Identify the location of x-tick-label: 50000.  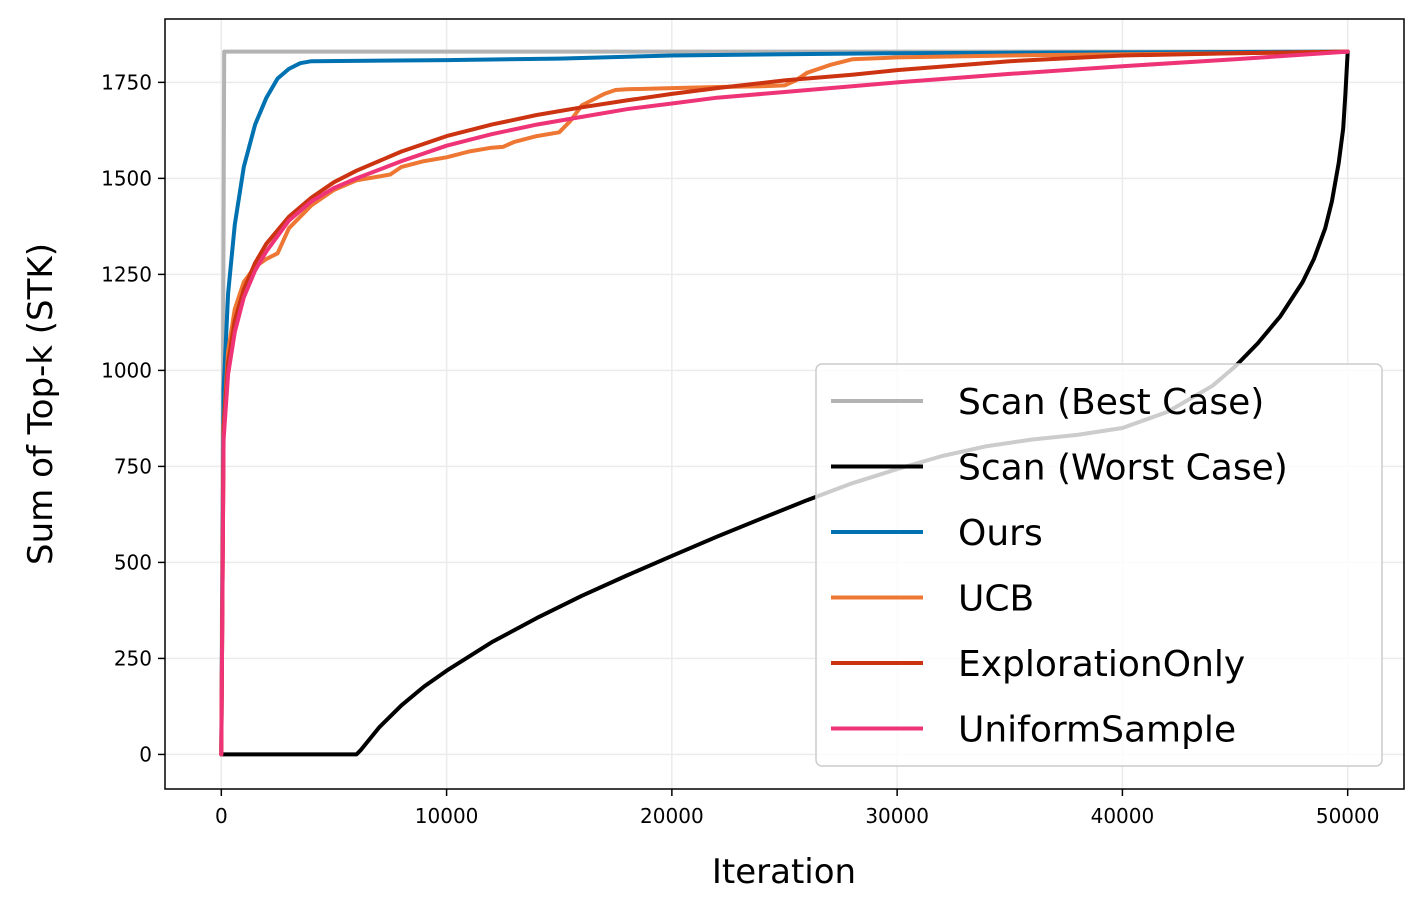
(1348, 816).